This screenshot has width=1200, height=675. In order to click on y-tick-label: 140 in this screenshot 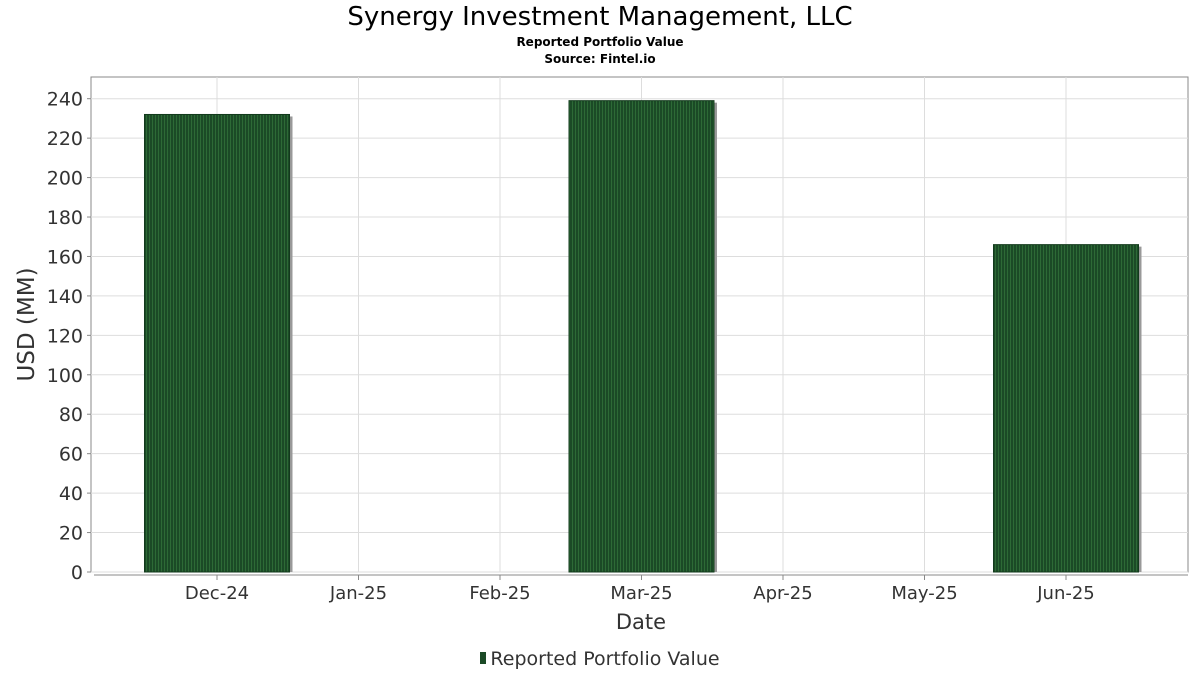, I will do `click(65, 297)`.